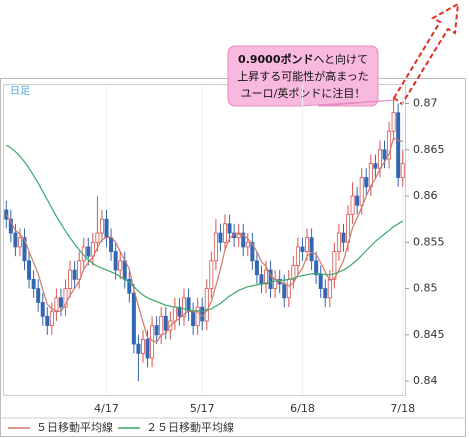  I want to click on y-tick-label: 0.865, so click(429, 149).